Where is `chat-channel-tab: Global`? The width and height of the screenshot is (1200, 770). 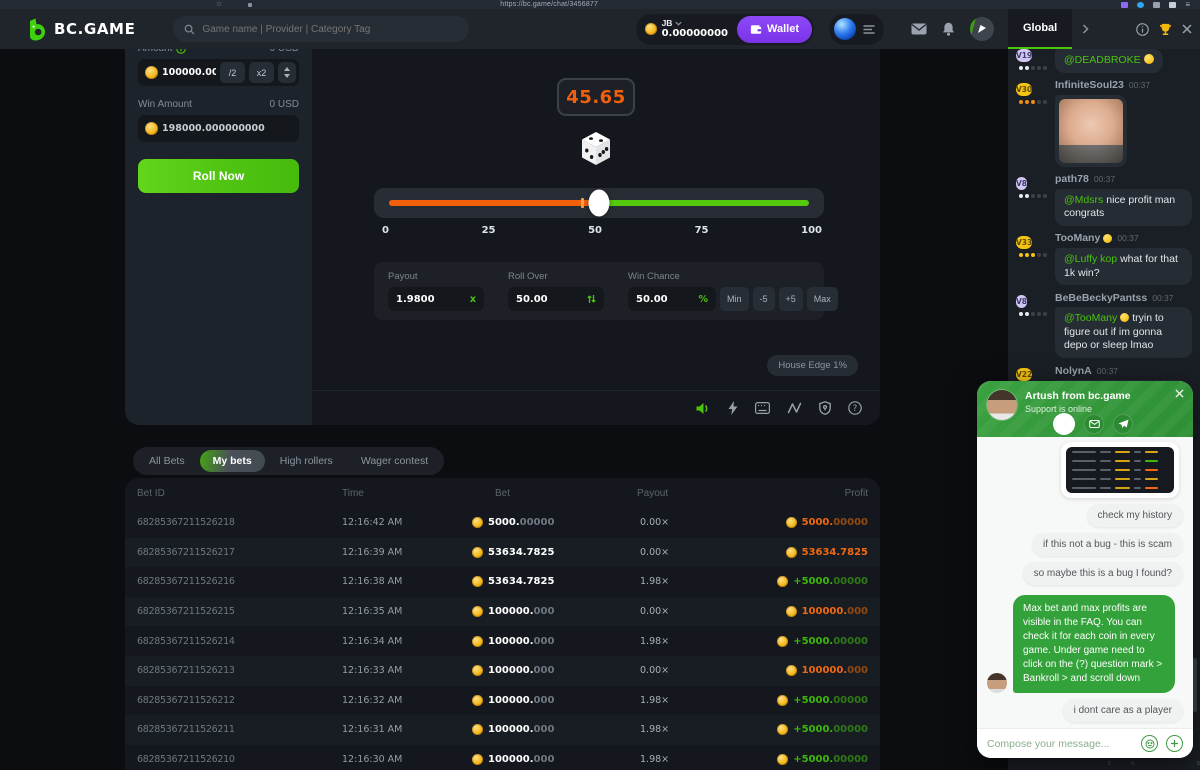 chat-channel-tab: Global is located at coordinates (1040, 29).